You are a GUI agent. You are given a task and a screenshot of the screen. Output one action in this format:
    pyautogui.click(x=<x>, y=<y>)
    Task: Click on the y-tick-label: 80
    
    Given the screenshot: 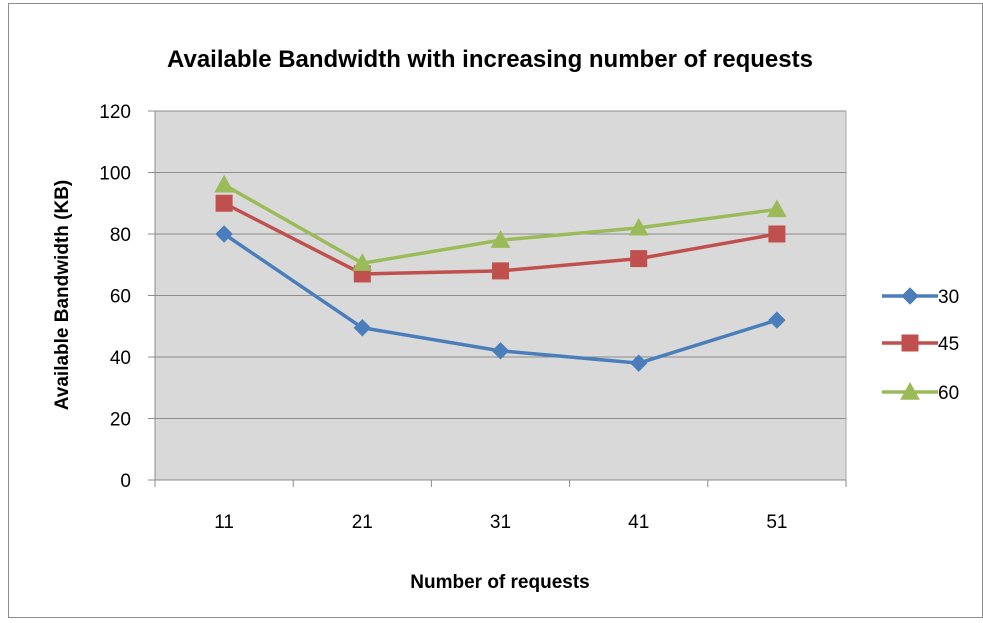 What is the action you would take?
    pyautogui.click(x=120, y=235)
    